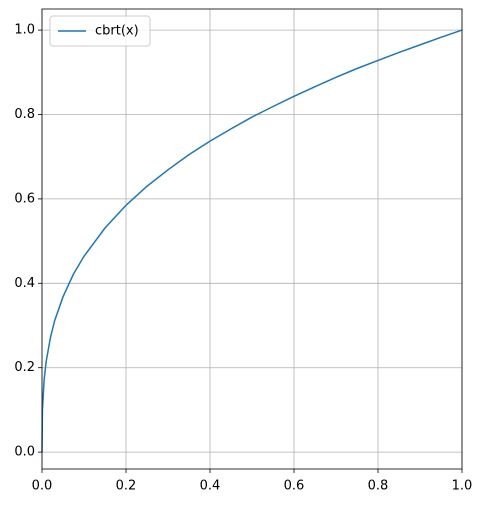 The image size is (482, 505). What do you see at coordinates (378, 486) in the screenshot?
I see `x-tick-label: 0.8` at bounding box center [378, 486].